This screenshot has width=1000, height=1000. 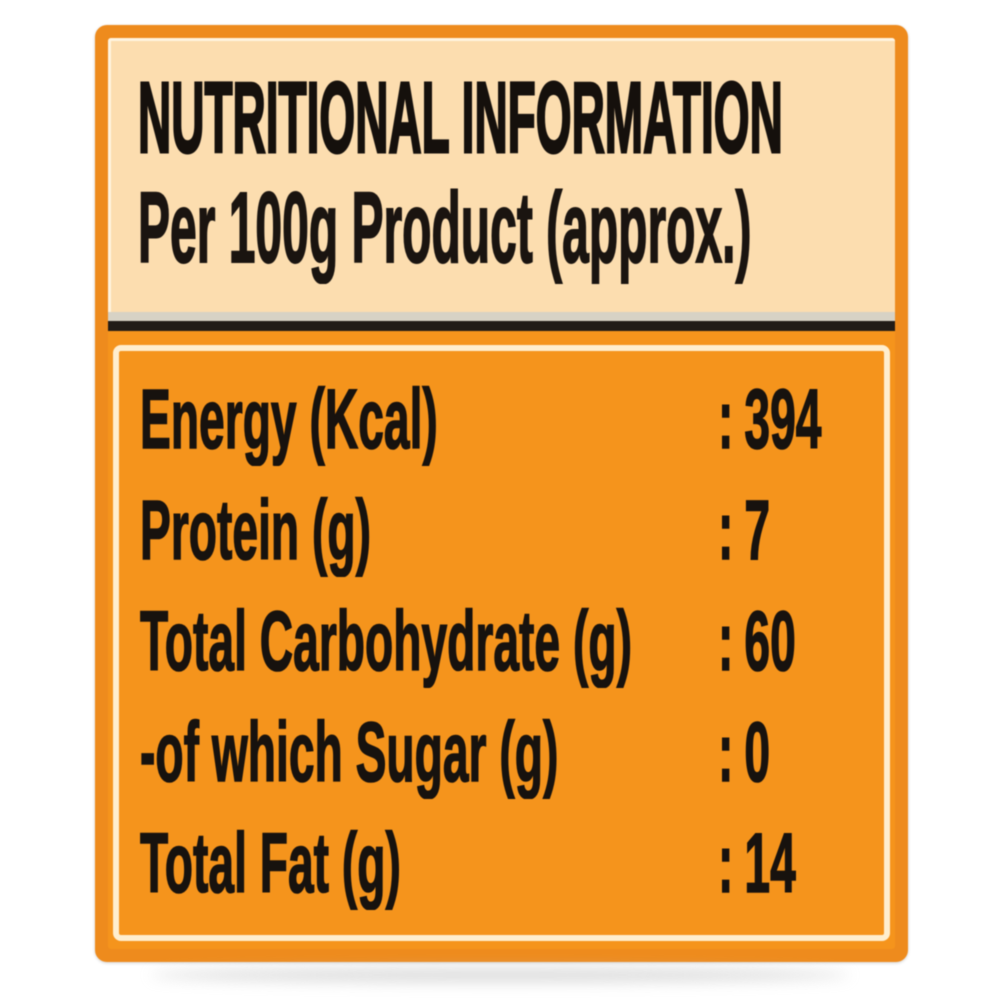 What do you see at coordinates (510, 863) in the screenshot?
I see `nutrition-row-fat: Total Fat (g) : 14` at bounding box center [510, 863].